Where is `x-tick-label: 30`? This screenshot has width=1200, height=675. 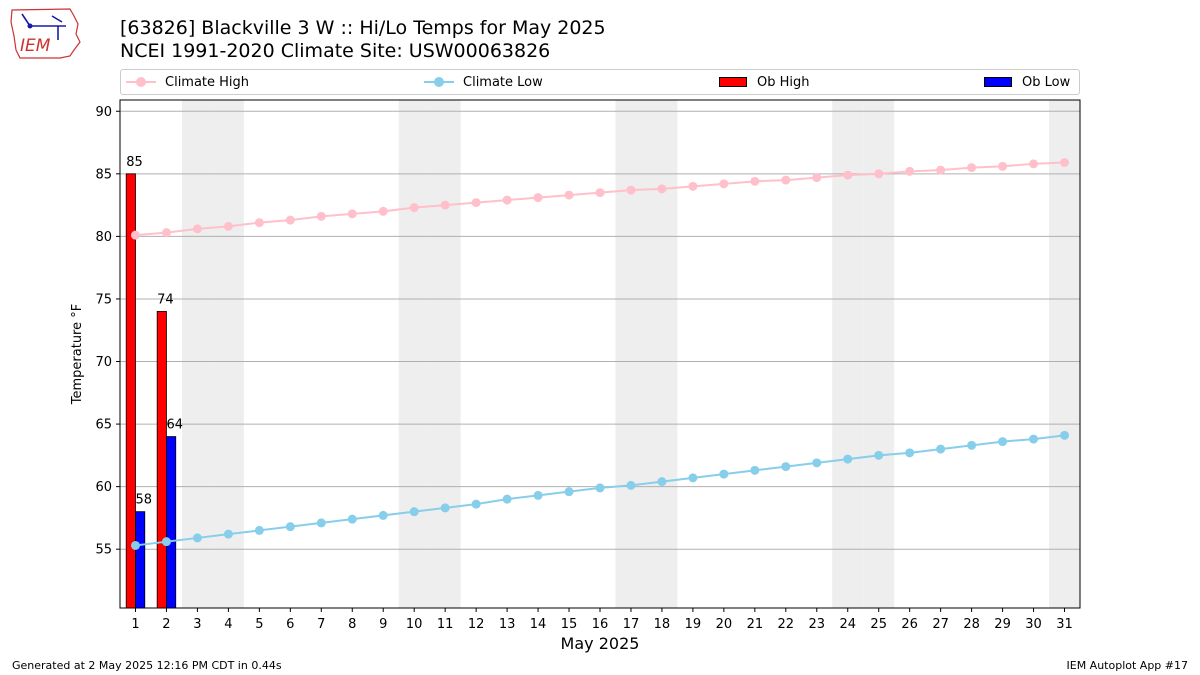 x-tick-label: 30 is located at coordinates (1033, 624).